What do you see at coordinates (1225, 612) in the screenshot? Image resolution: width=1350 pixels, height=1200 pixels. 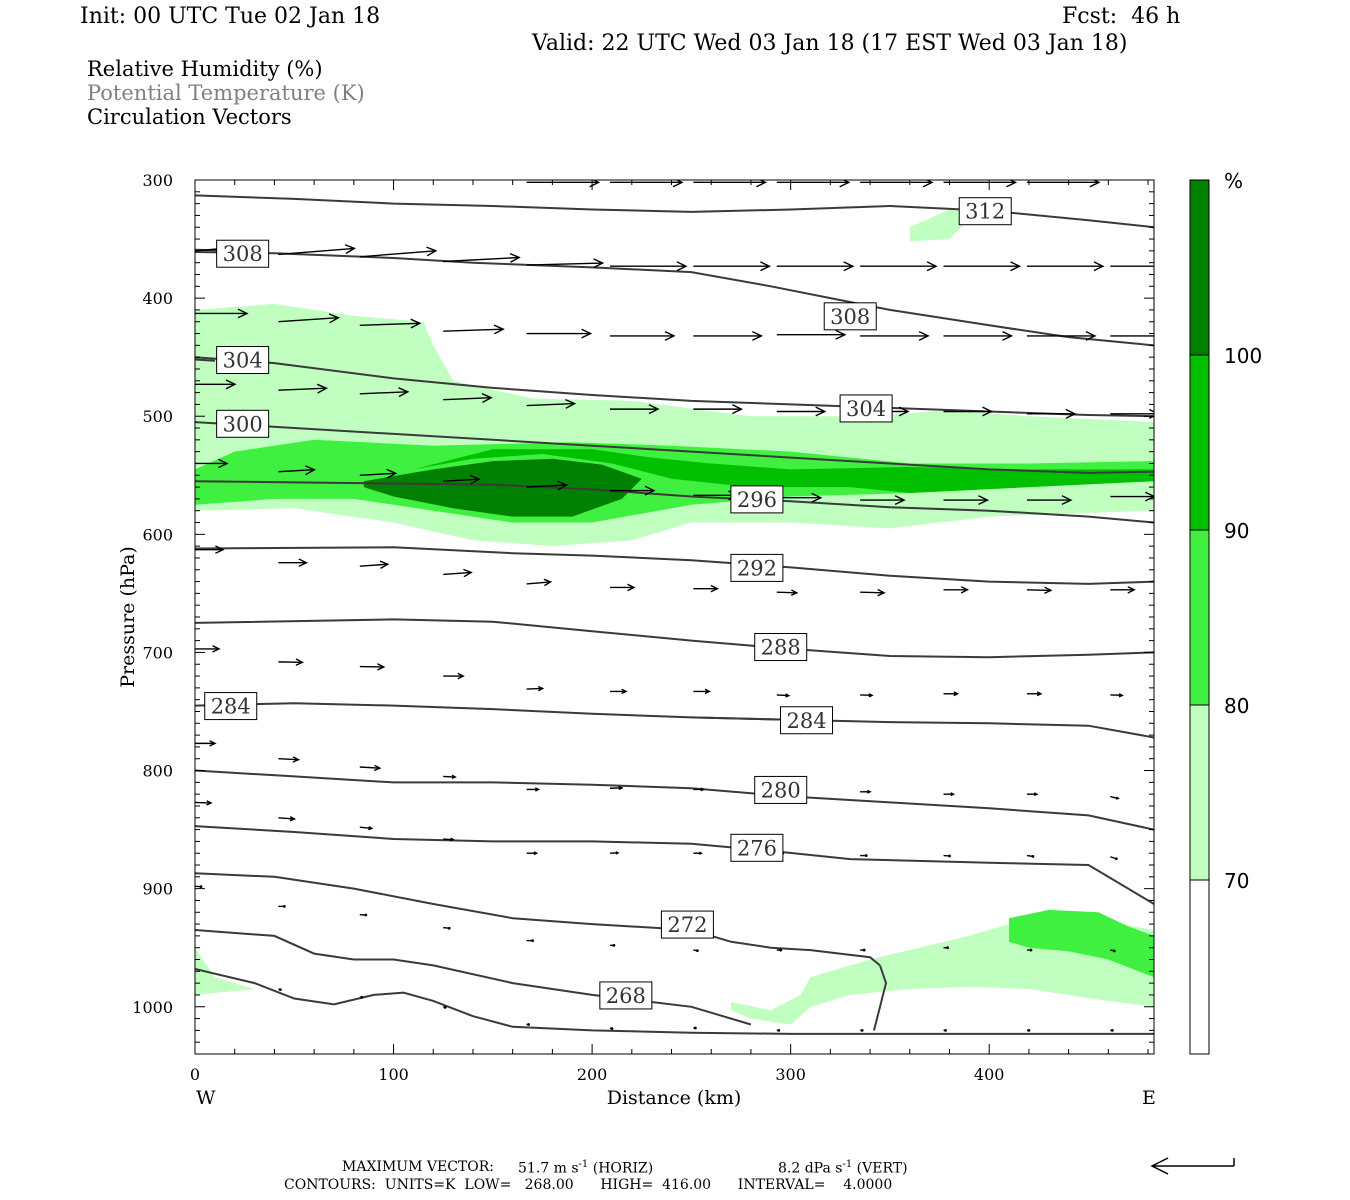 I see `rh-colorbar: % 100 90 80 70` at bounding box center [1225, 612].